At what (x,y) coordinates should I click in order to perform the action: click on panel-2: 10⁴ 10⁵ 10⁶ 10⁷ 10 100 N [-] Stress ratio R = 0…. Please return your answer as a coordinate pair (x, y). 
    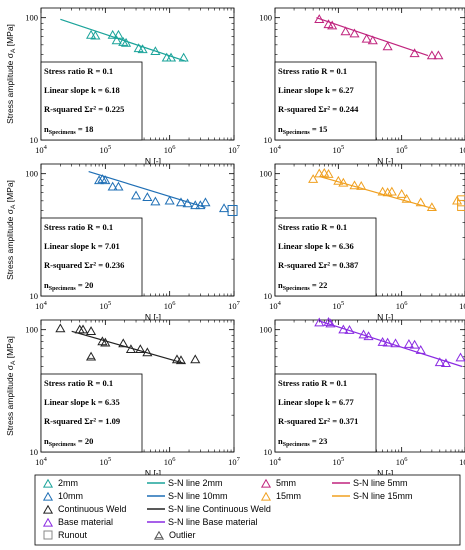
    Looking at the image, I should click on (362, 86).